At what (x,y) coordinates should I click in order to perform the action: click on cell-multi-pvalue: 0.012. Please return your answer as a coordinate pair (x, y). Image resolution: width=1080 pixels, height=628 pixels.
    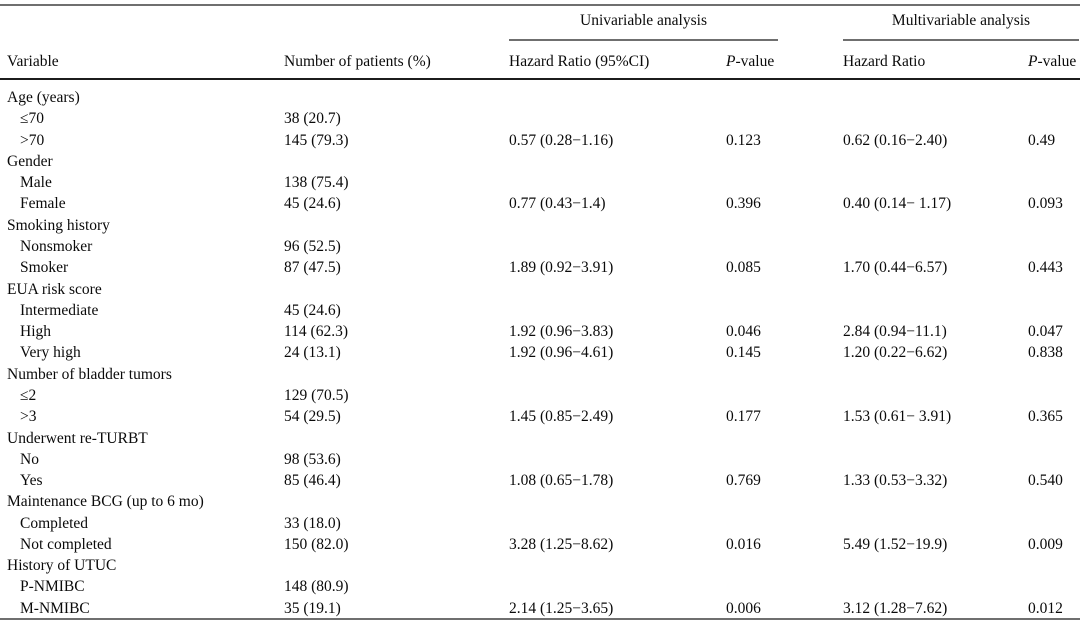
    Looking at the image, I should click on (1045, 608).